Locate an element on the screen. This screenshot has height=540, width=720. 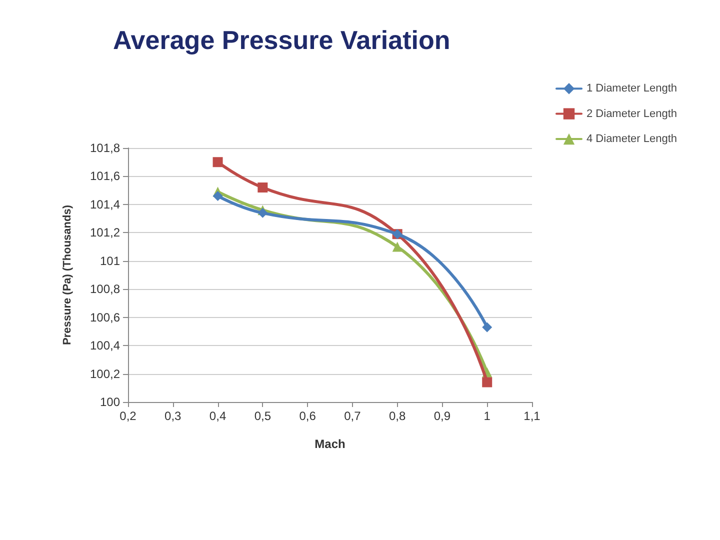
y-tick-label: 100,8 is located at coordinates (105, 289).